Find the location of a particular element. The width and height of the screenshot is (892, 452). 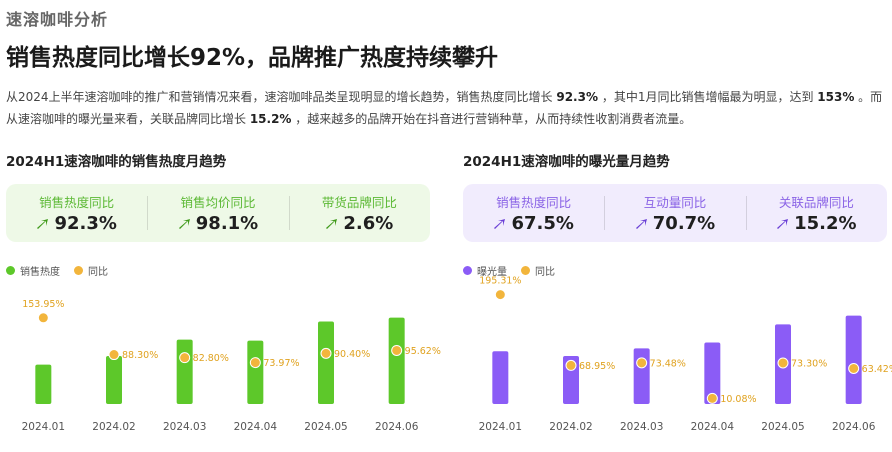

legend-item-bar: 销售热度 is located at coordinates (33, 270).